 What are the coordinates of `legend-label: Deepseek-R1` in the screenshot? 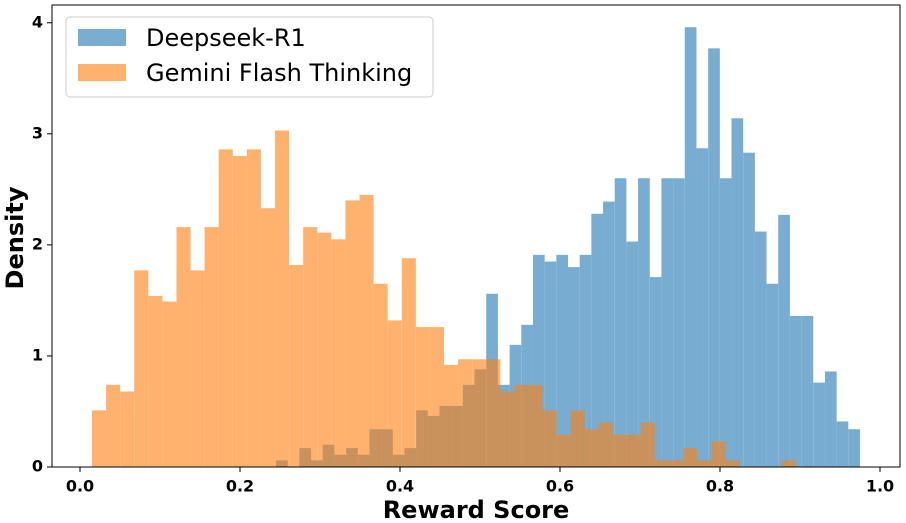 It's located at (226, 38).